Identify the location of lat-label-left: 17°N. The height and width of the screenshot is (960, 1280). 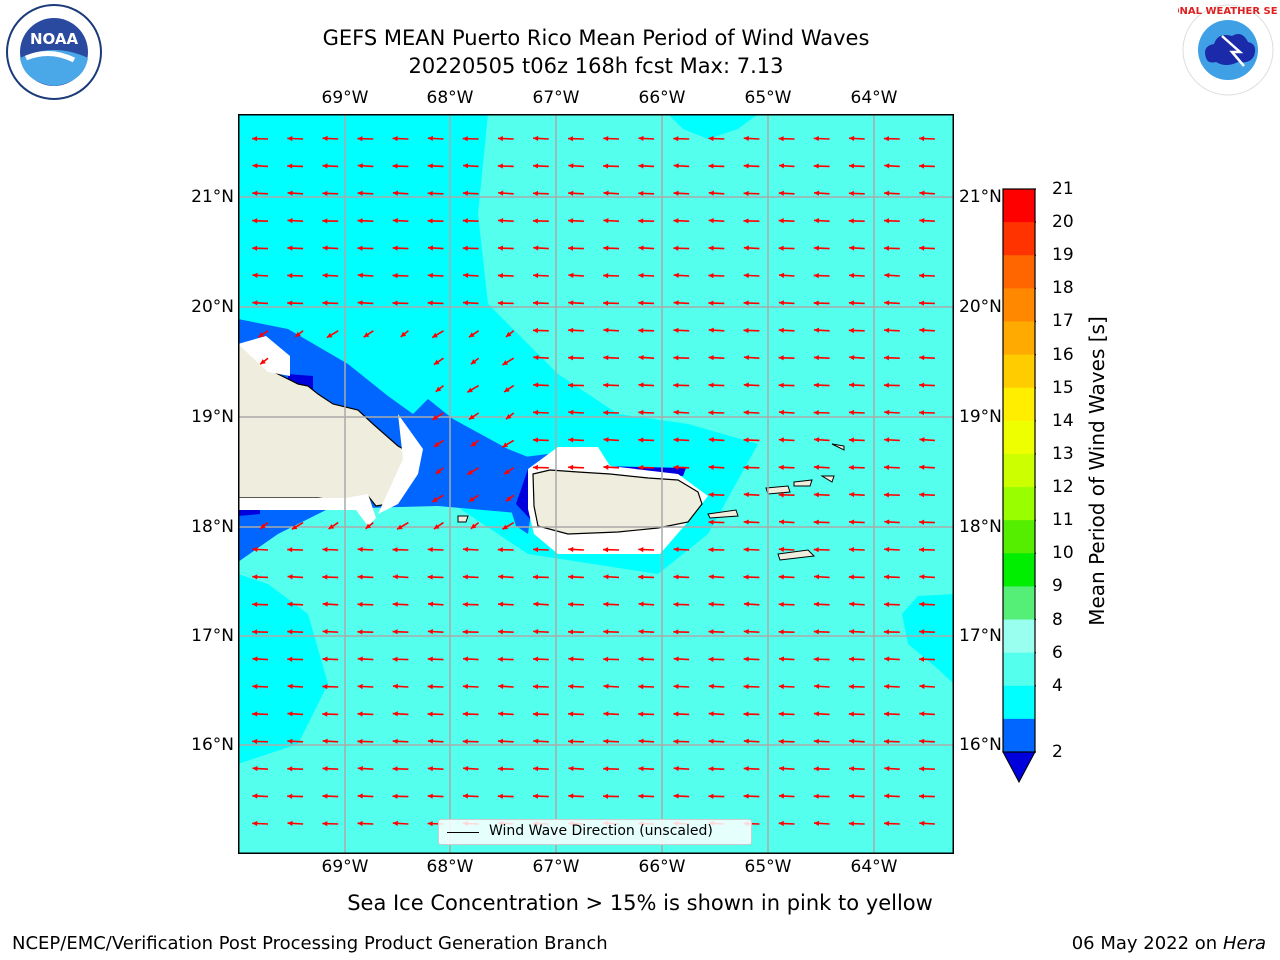
(212, 636).